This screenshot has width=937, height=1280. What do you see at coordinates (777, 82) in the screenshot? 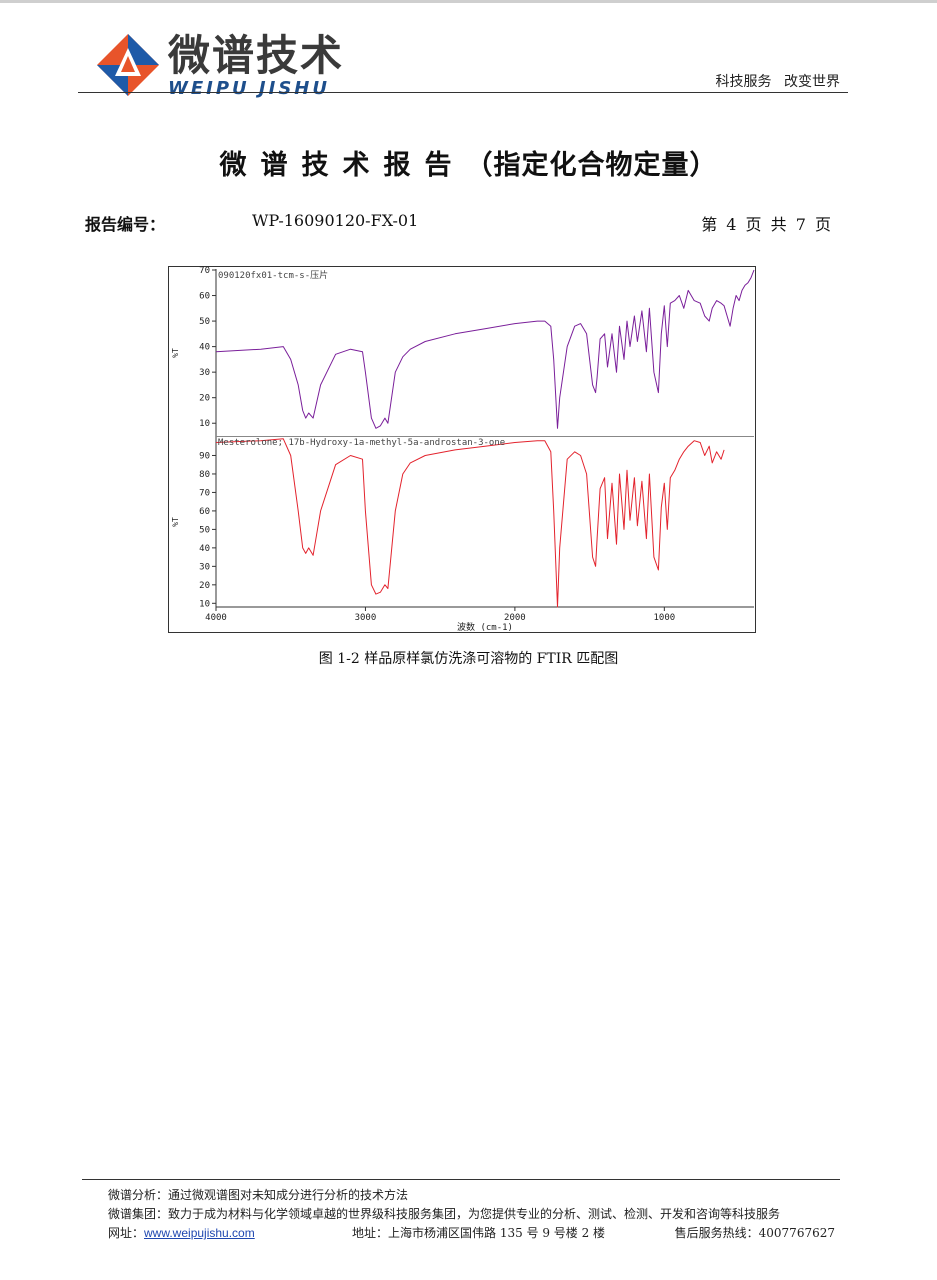
I see `slogan: 科技服务 改变世界` at bounding box center [777, 82].